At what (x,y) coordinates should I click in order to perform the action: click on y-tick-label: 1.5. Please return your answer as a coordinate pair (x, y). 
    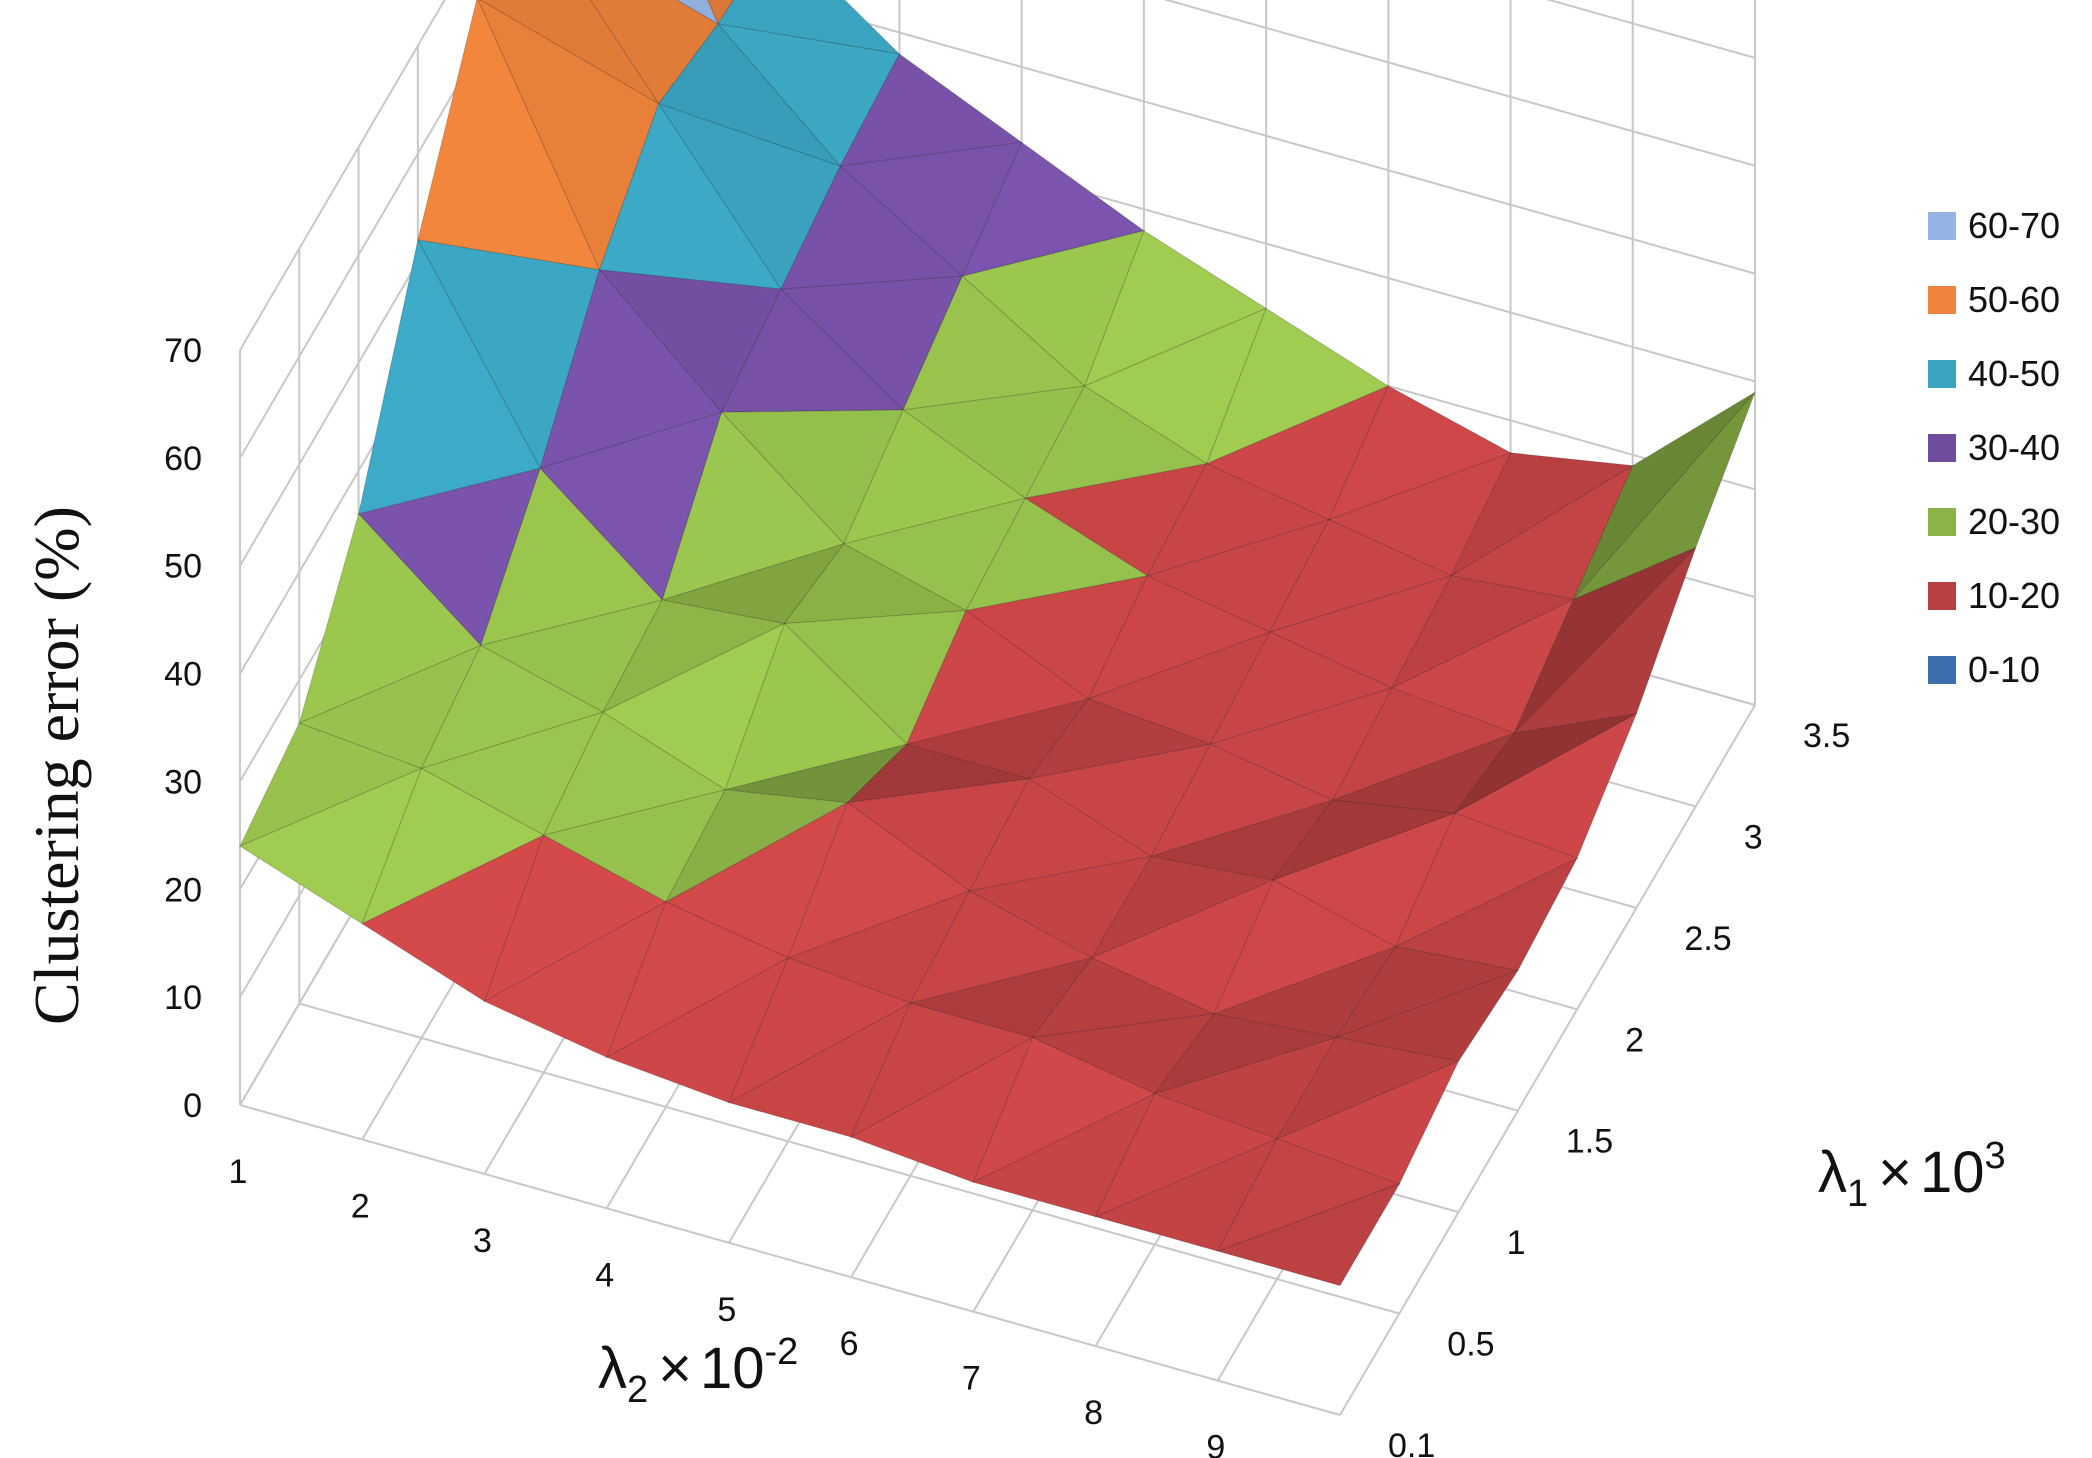
    Looking at the image, I should click on (1589, 1142).